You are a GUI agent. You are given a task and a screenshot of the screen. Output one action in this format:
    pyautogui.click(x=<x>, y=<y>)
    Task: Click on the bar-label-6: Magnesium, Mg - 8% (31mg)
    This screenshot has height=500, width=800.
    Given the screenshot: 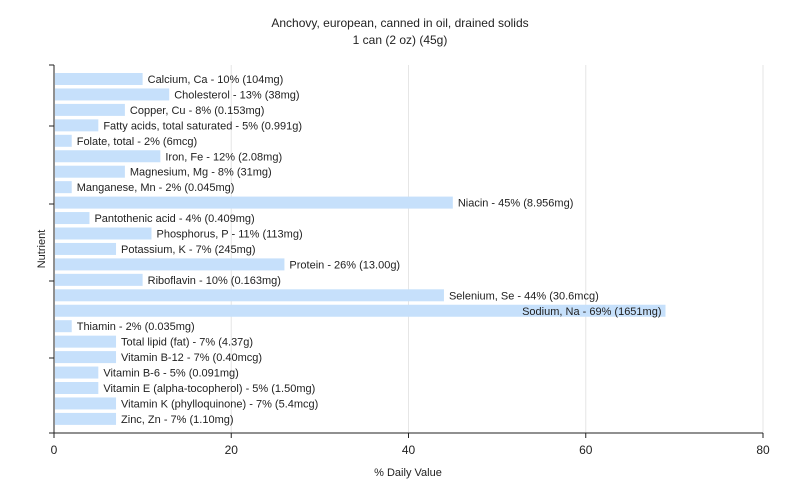 What is the action you would take?
    pyautogui.click(x=201, y=173)
    